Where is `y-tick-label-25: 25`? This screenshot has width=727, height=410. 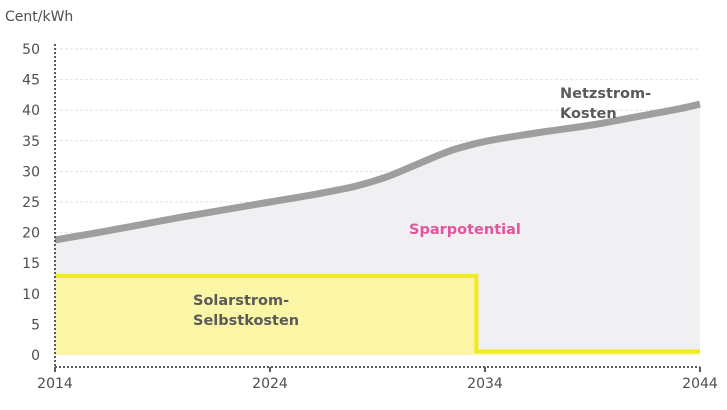
y-tick-label-25: 25 is located at coordinates (31, 203).